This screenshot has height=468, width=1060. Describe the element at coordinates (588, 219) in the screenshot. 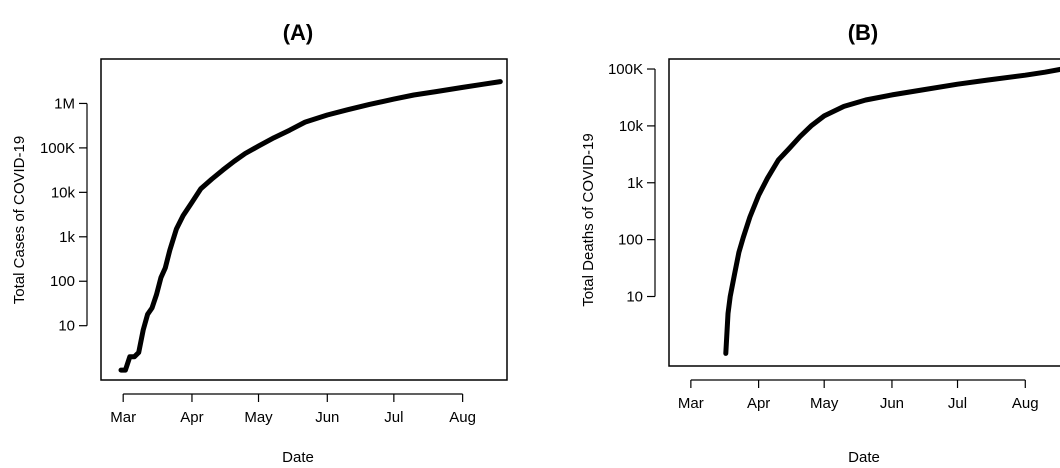

I see `panel-b-y-axis-label: Total Deaths of COVID-19` at that location.